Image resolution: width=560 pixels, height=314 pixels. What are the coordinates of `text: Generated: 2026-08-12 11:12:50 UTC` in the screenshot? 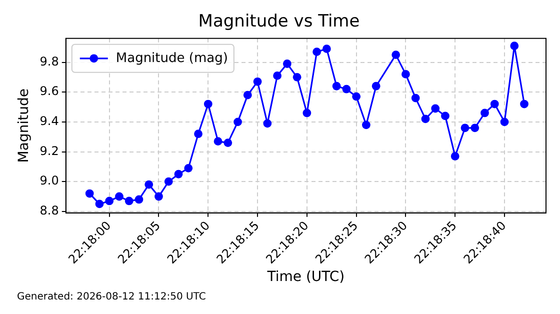 It's located at (111, 297).